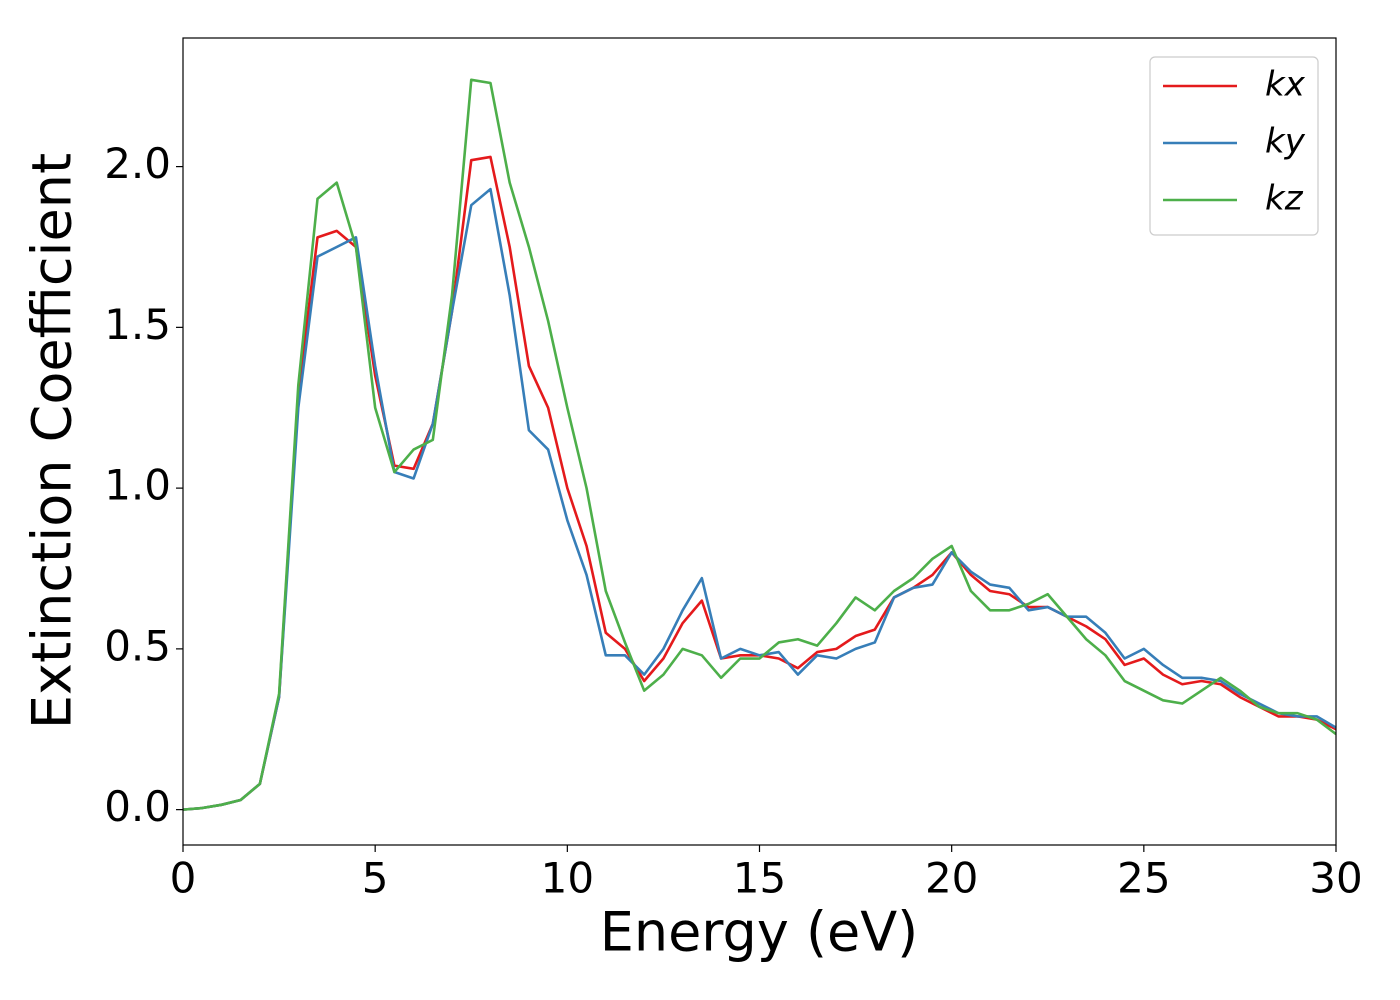 This screenshot has height=1000, width=1400. What do you see at coordinates (567, 878) in the screenshot?
I see `x-tick-label: 10` at bounding box center [567, 878].